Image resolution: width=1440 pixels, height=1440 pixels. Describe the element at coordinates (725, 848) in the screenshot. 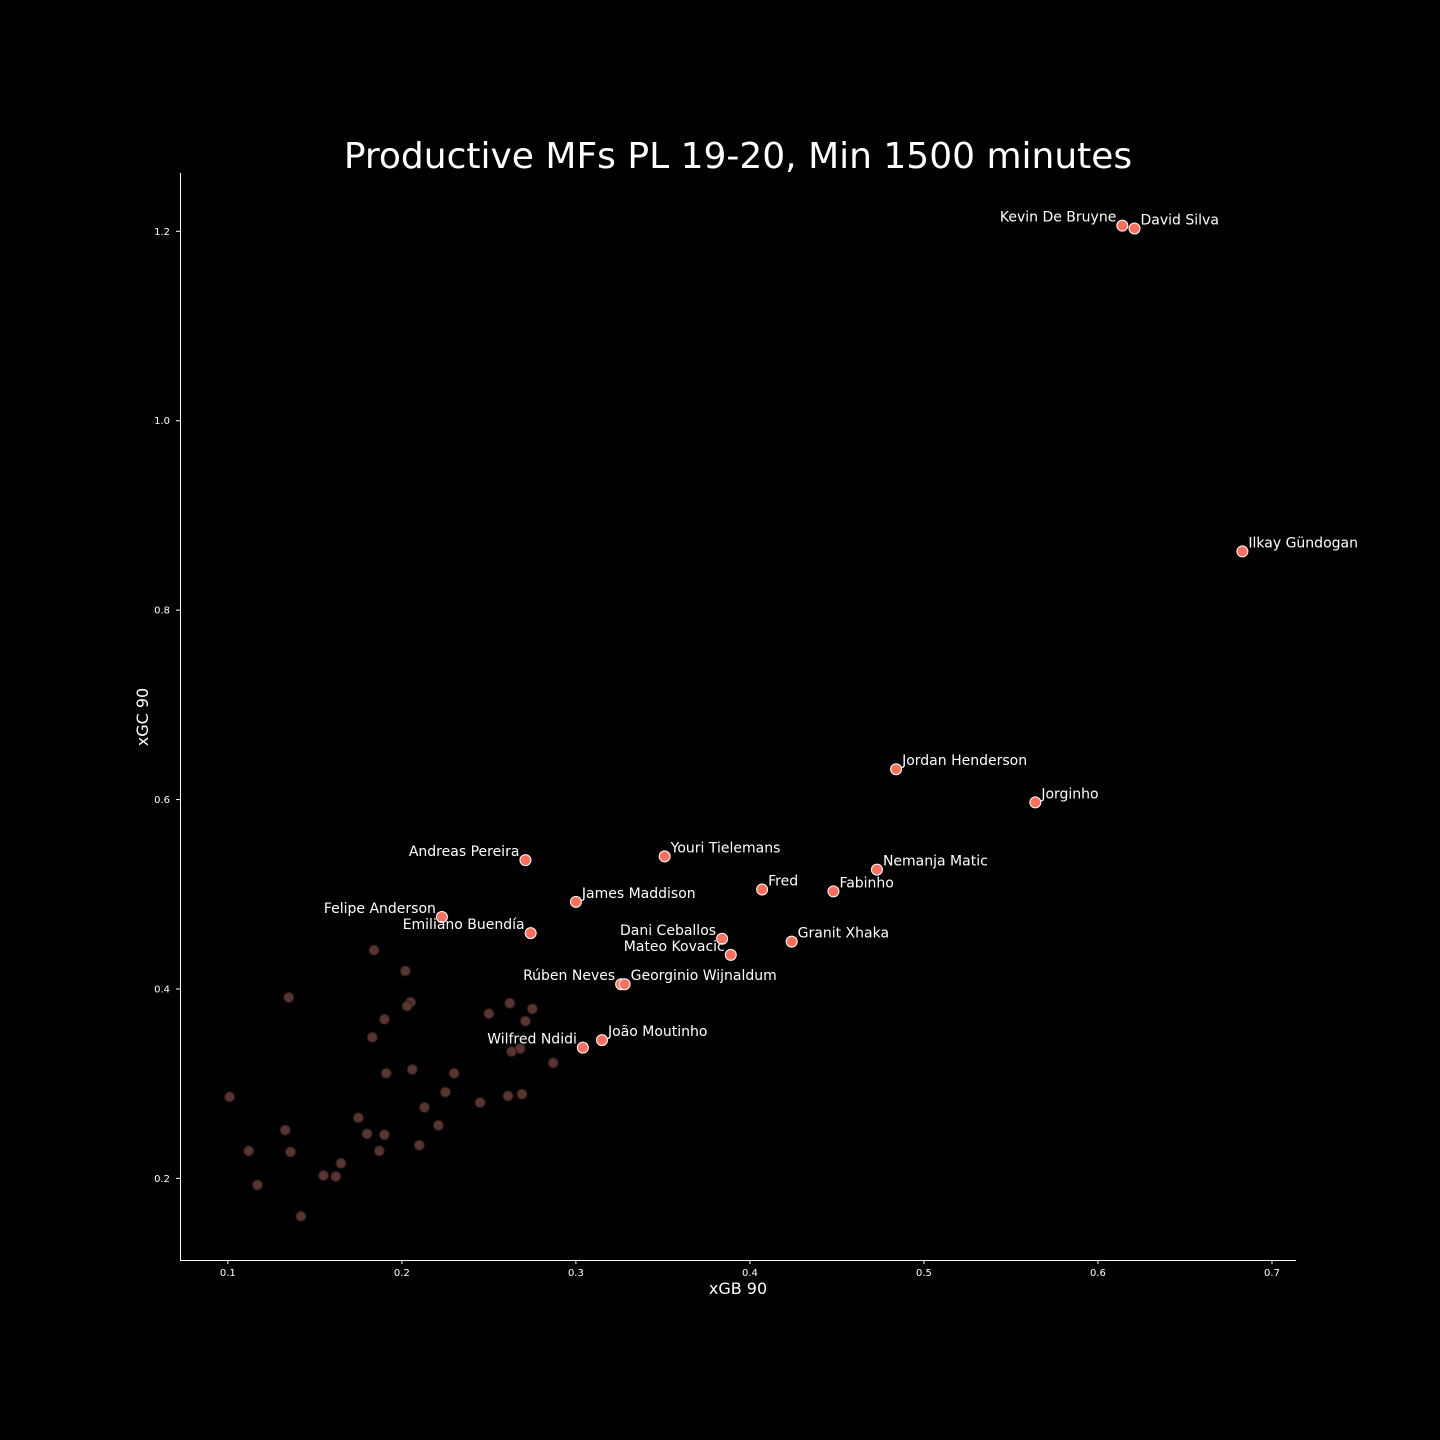

I see `point-label: Youri Tielemans` at that location.